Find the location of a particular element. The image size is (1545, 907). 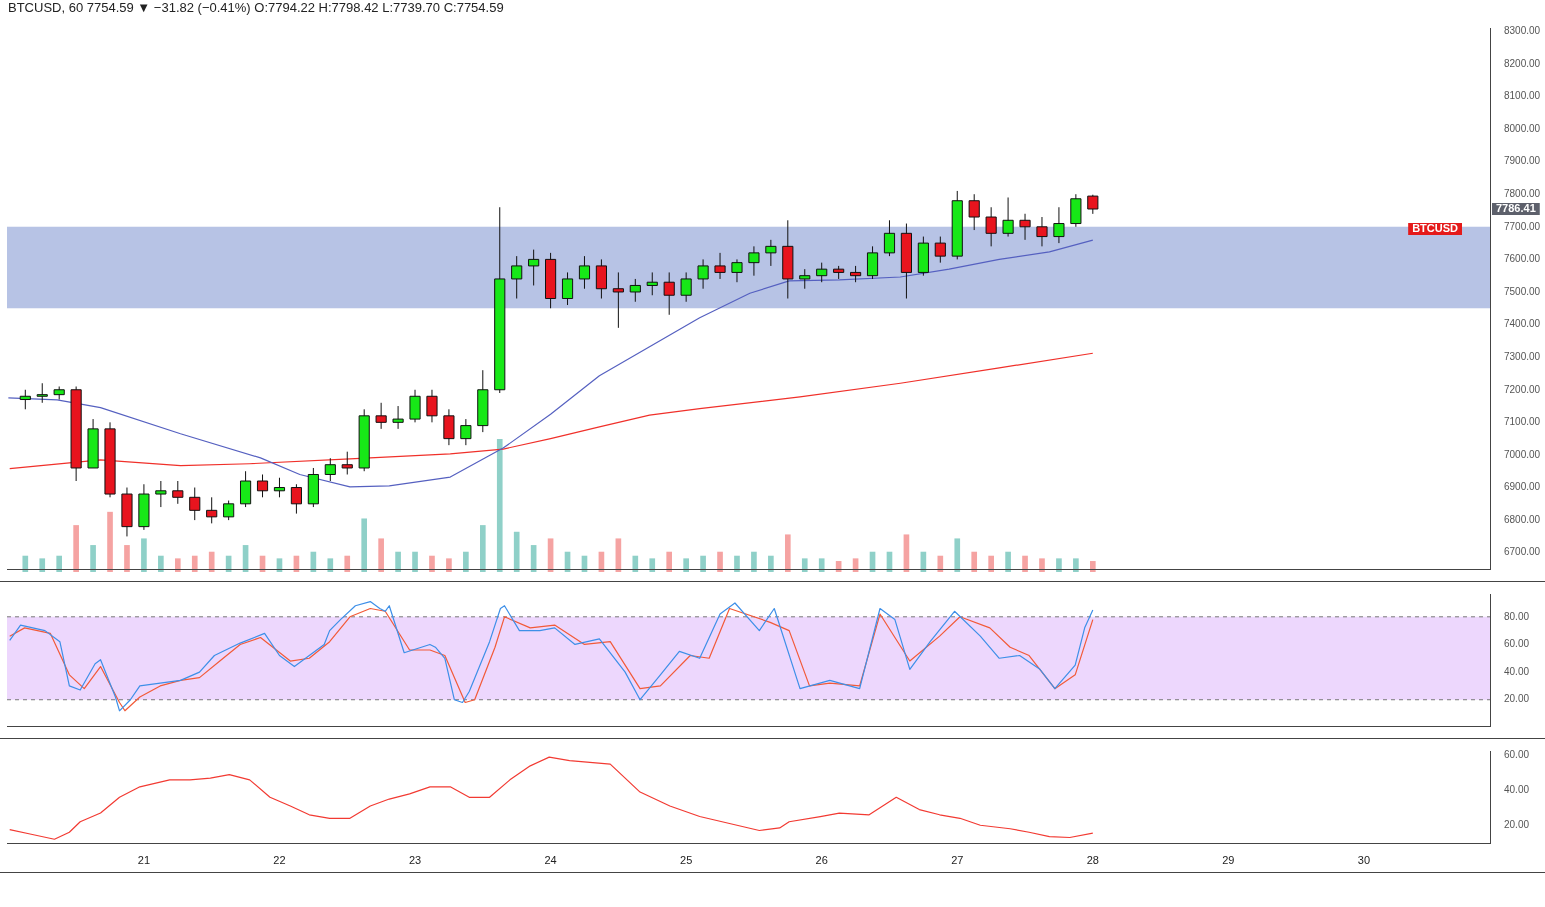

y-tick-label: 7400.00 is located at coordinates (1522, 324).